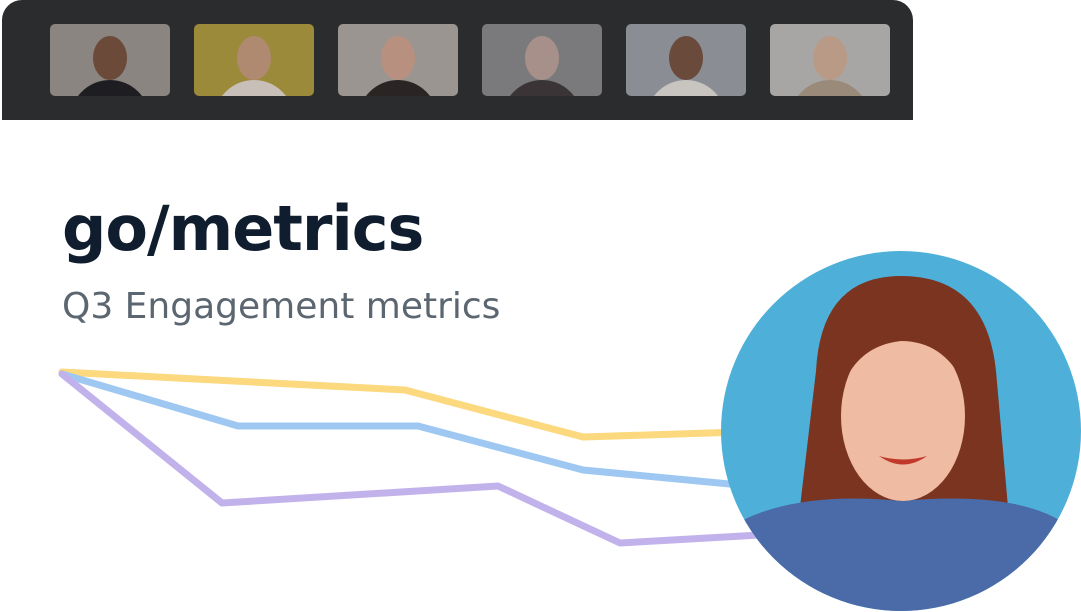 The width and height of the screenshot is (1081, 612). Describe the element at coordinates (243, 228) in the screenshot. I see `page-title: go/metrics` at that location.